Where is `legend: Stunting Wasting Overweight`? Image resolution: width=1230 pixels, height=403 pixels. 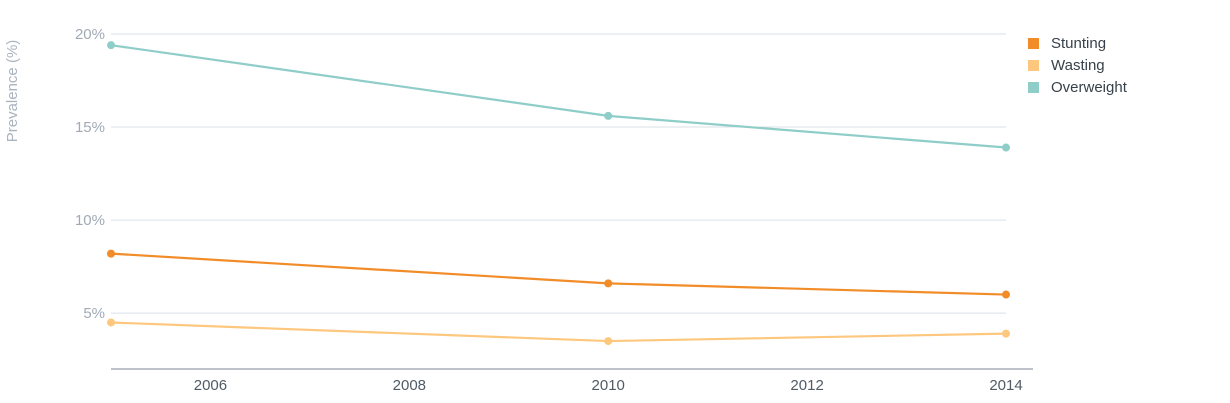
legend: Stunting Wasting Overweight is located at coordinates (1077, 65).